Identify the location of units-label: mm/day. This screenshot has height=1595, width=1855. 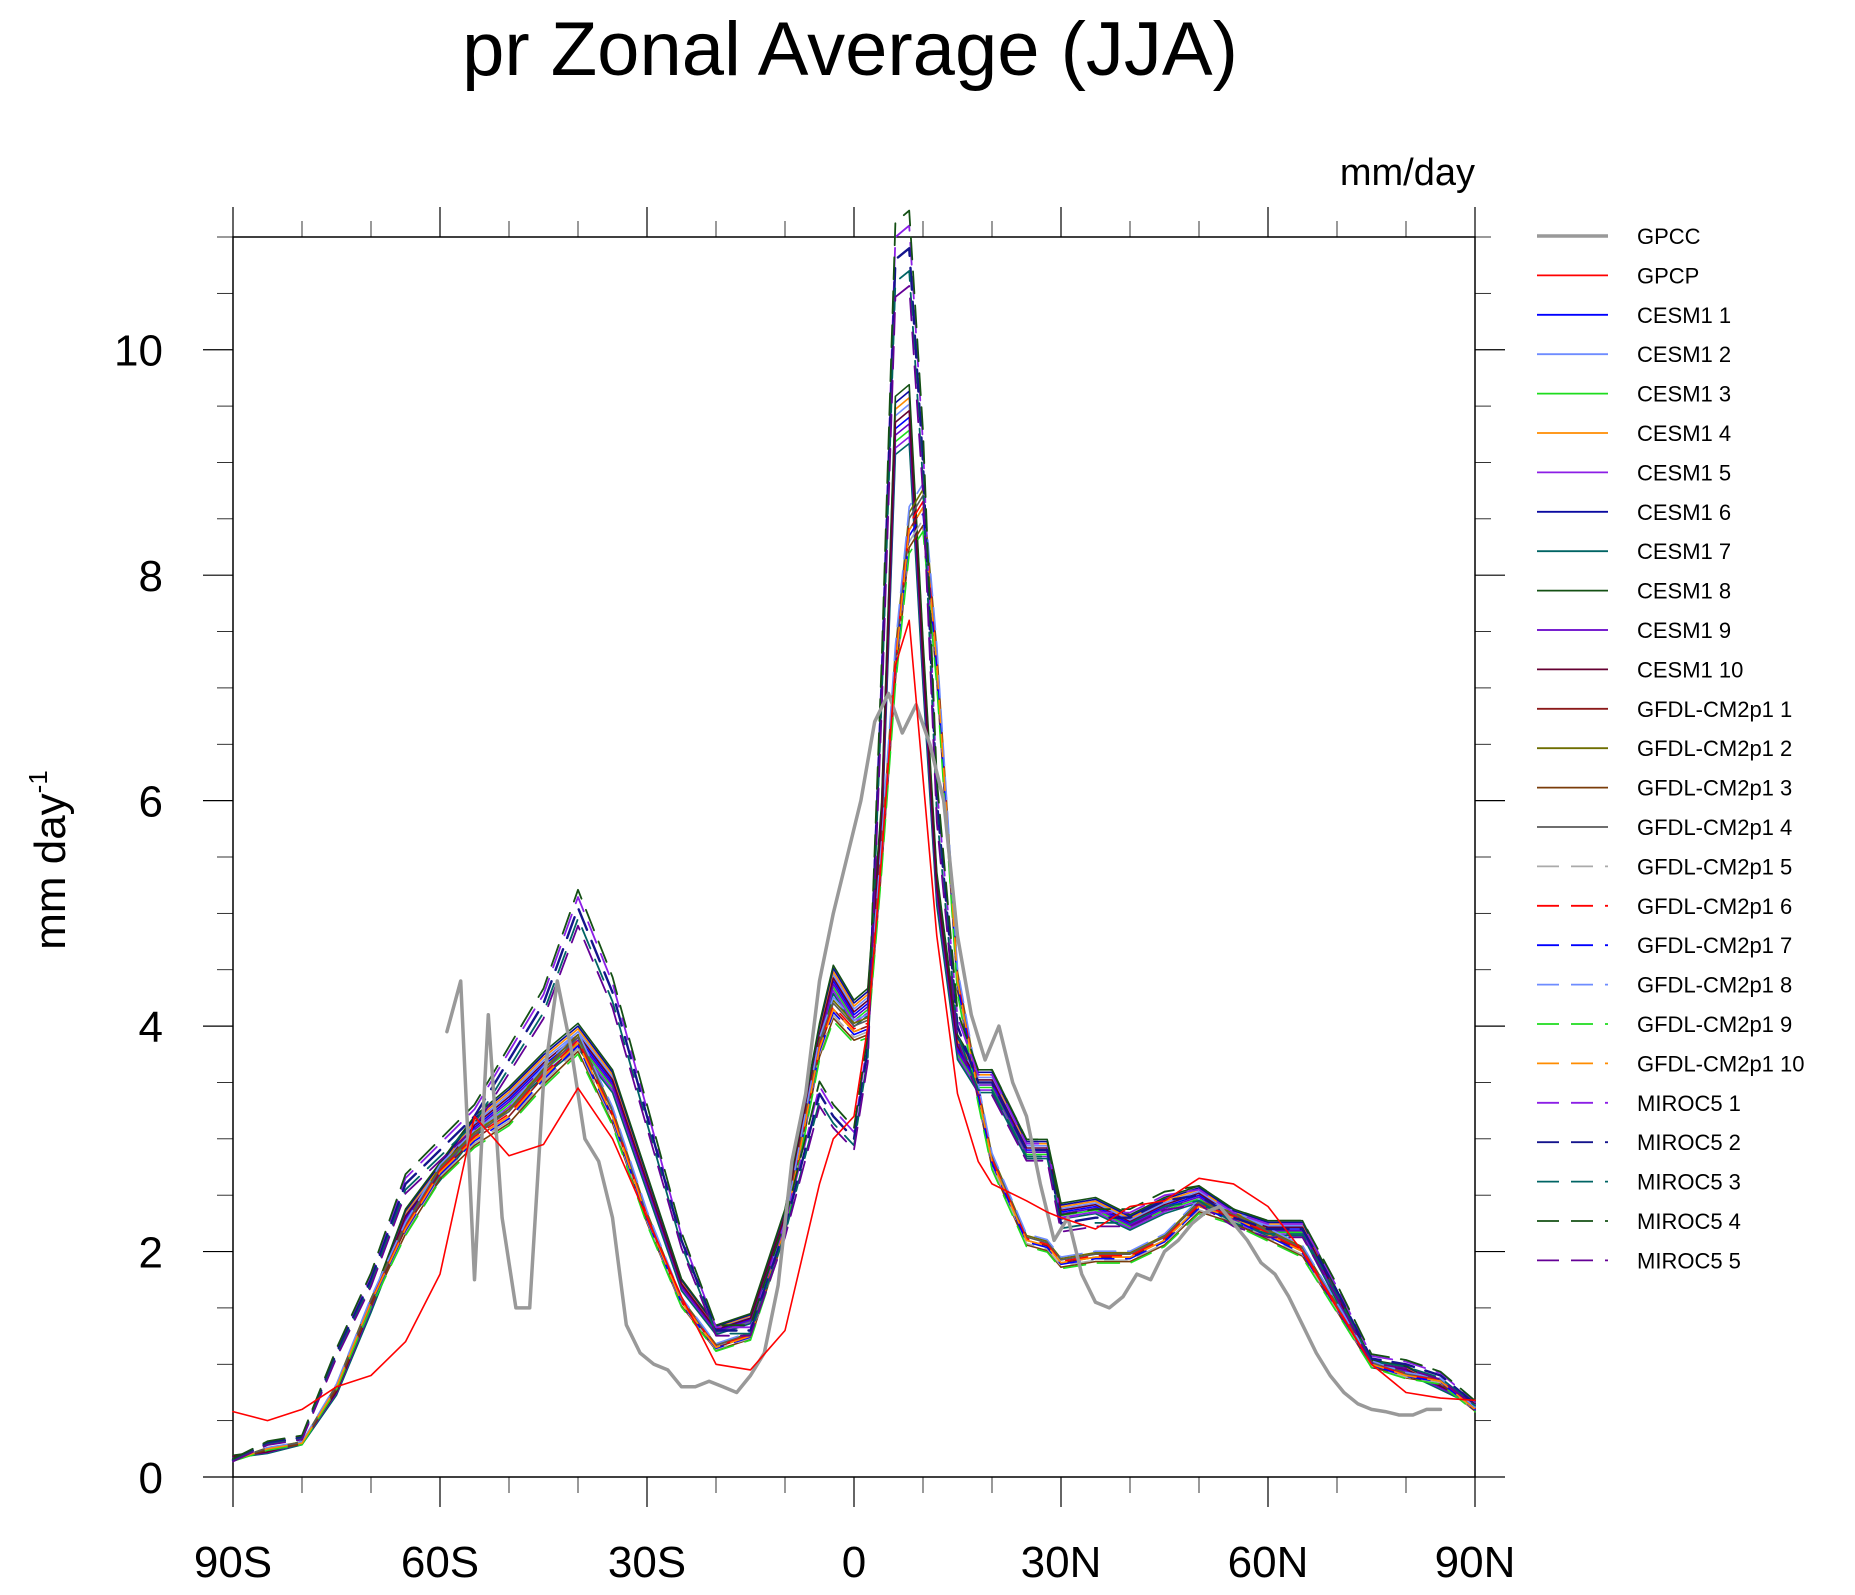
(1407, 173).